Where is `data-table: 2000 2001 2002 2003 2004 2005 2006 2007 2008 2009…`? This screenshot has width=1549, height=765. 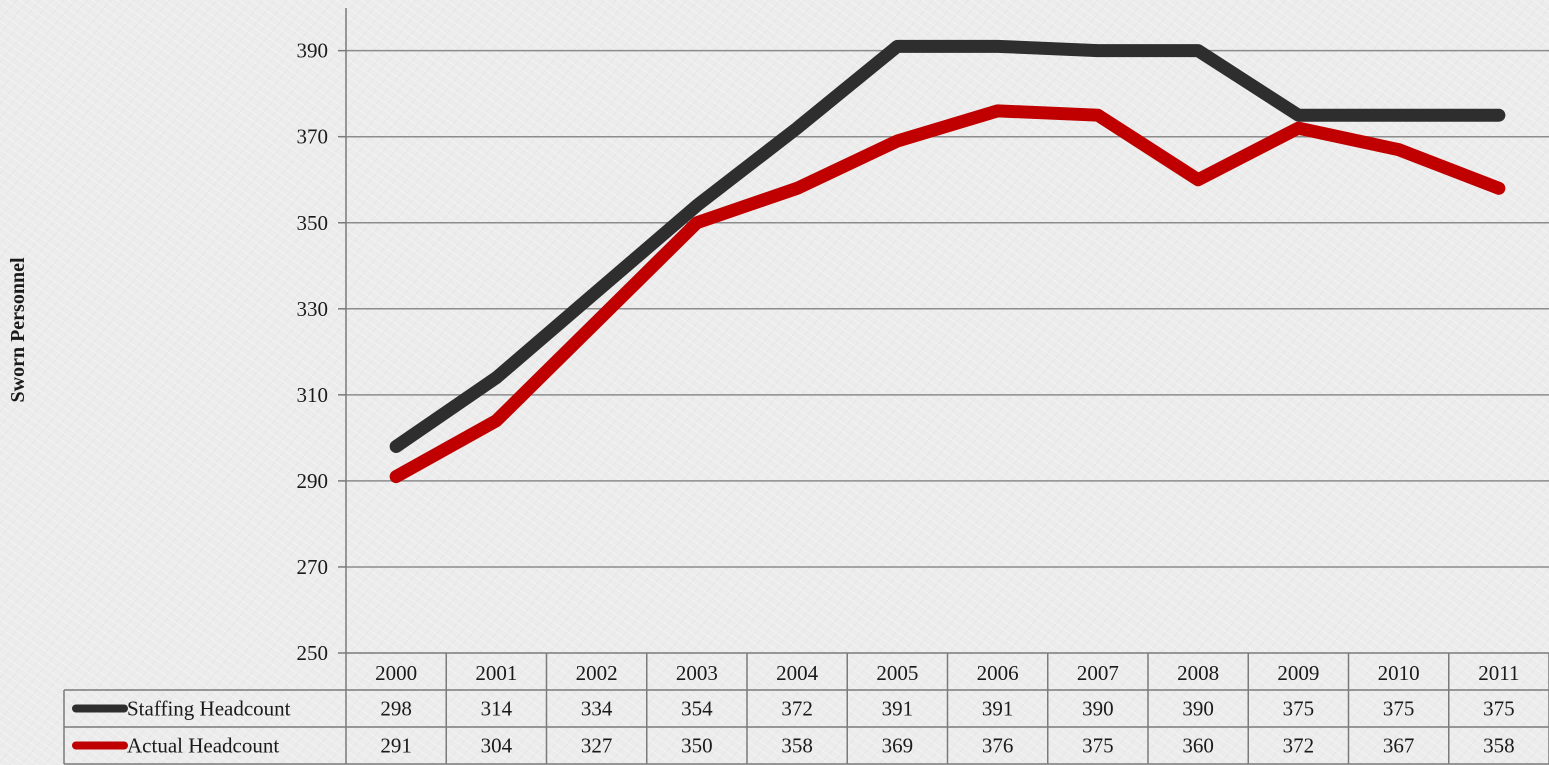
data-table: 2000 2001 2002 2003 2004 2005 2006 2007 2008 2009… is located at coordinates (806, 709).